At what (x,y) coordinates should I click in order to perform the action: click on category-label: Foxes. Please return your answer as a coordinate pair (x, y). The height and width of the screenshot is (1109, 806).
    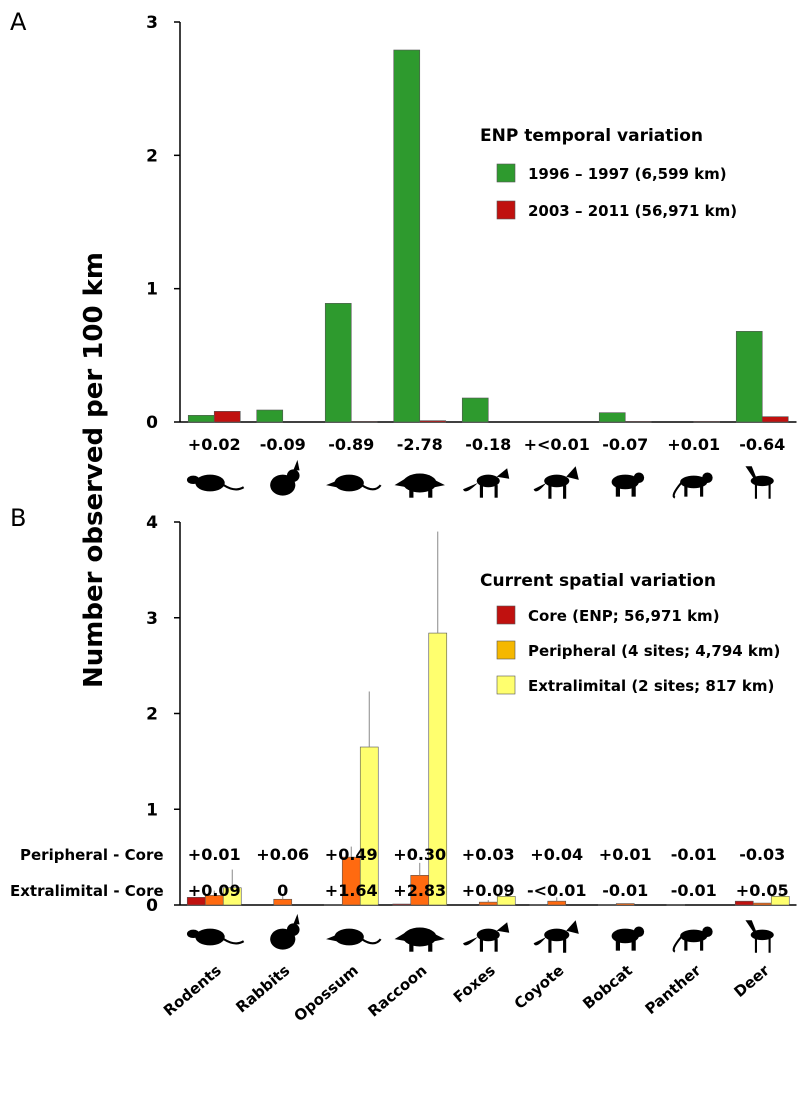
    Looking at the image, I should click on (474, 983).